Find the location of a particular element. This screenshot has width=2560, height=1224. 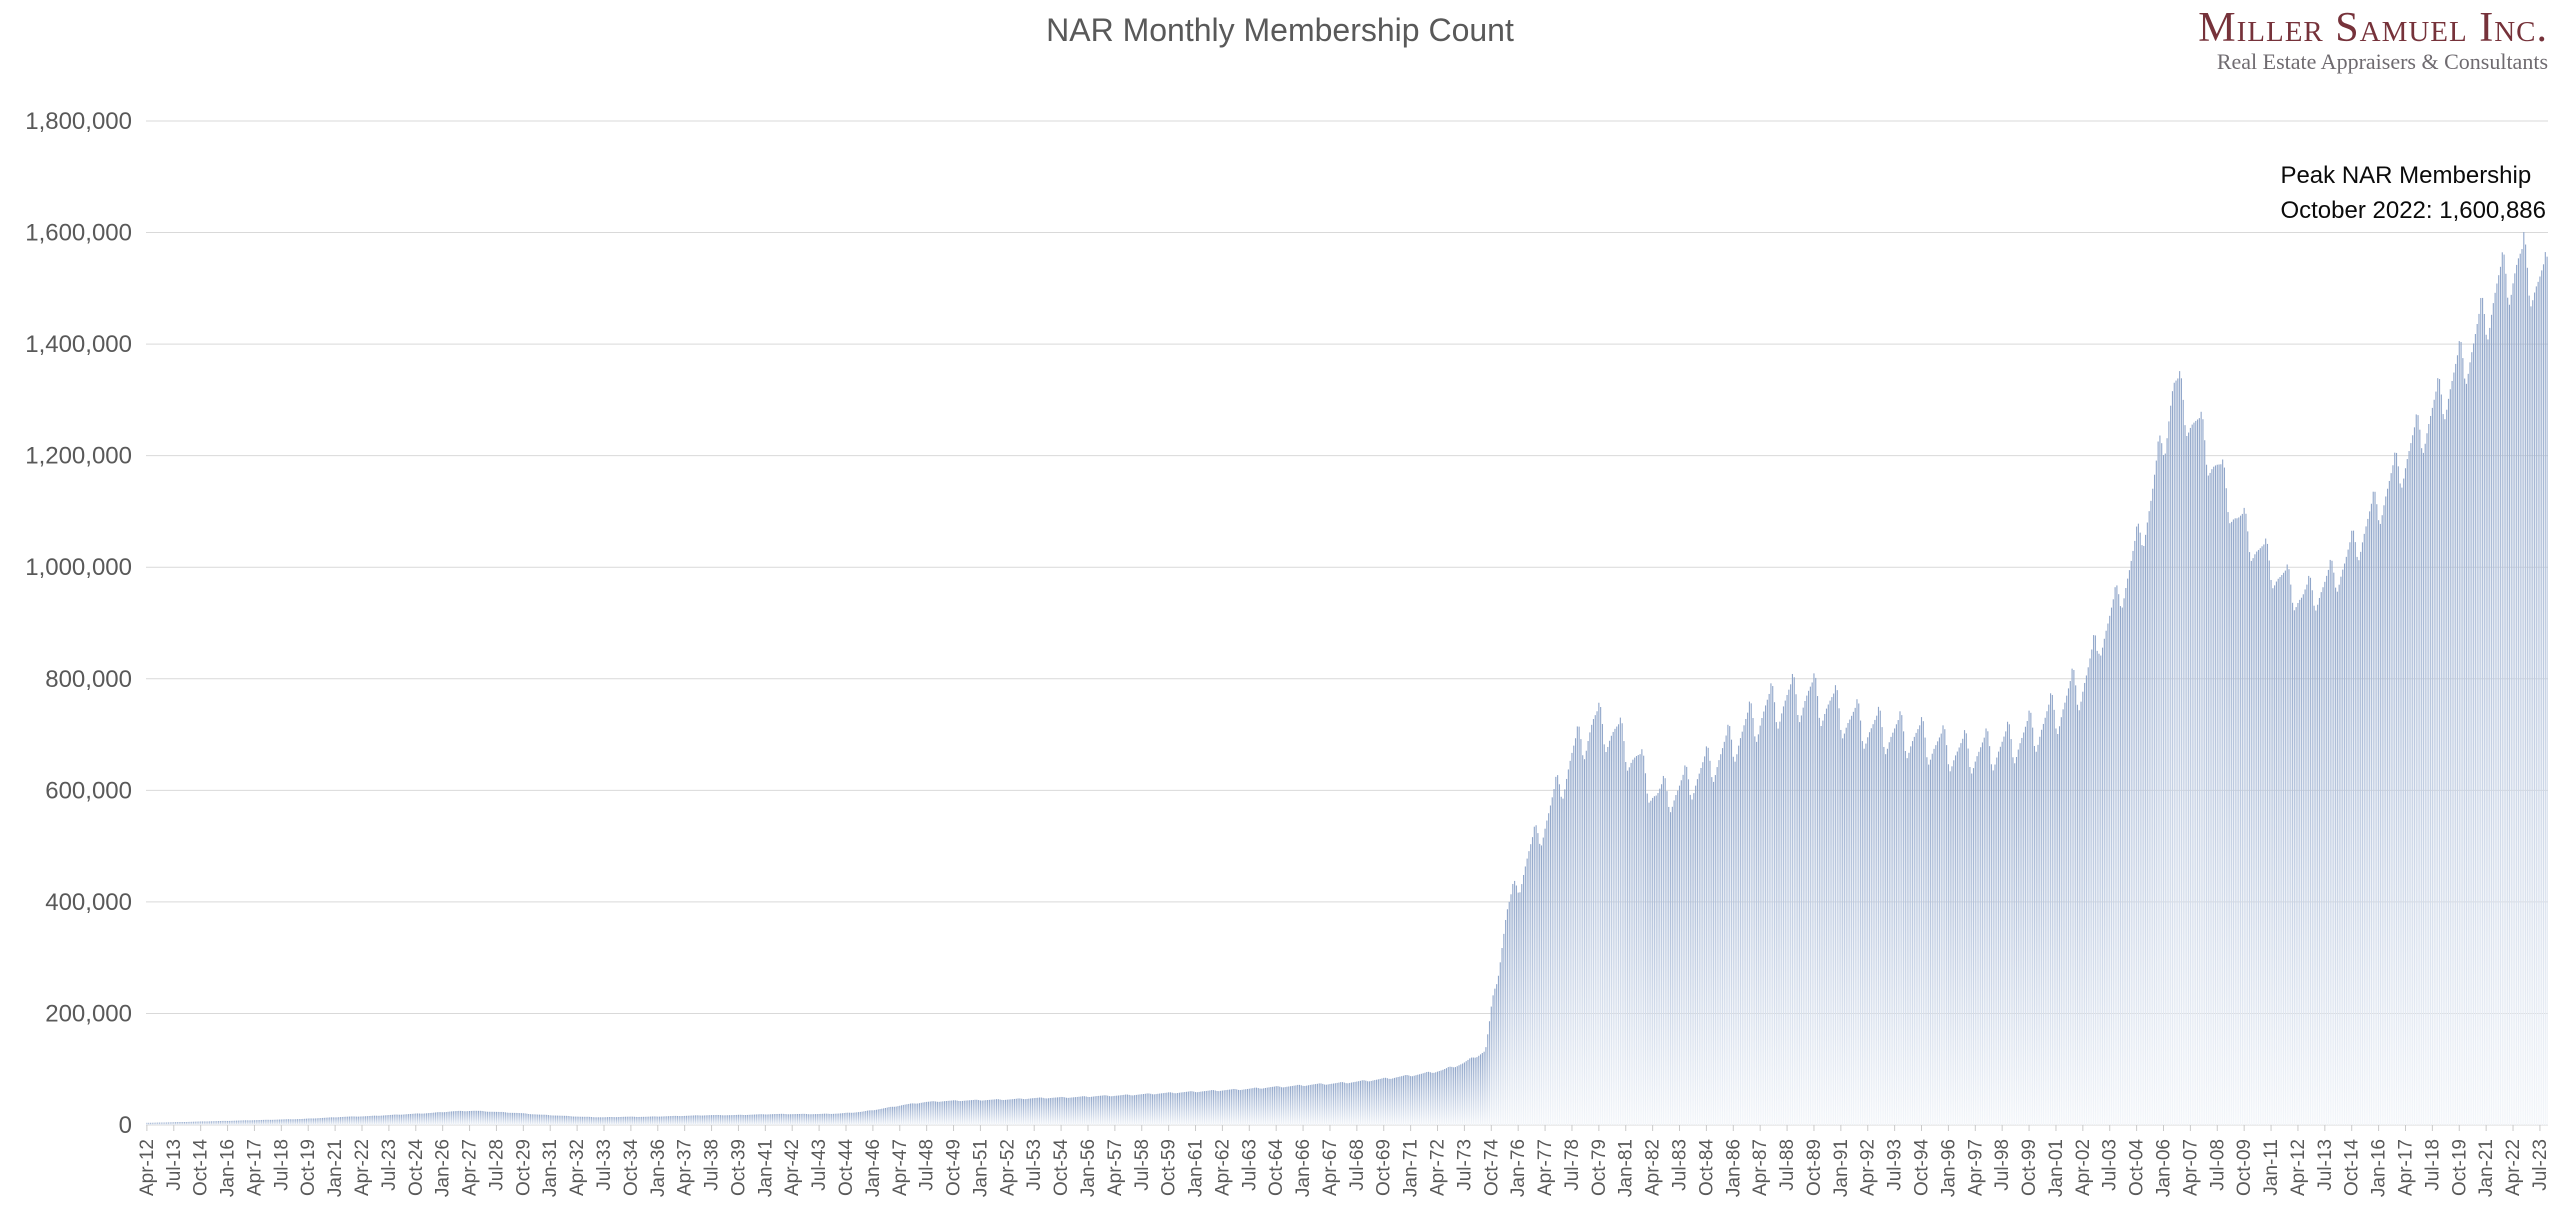

x-tick-label: Oct-29 is located at coordinates (523, 1167).